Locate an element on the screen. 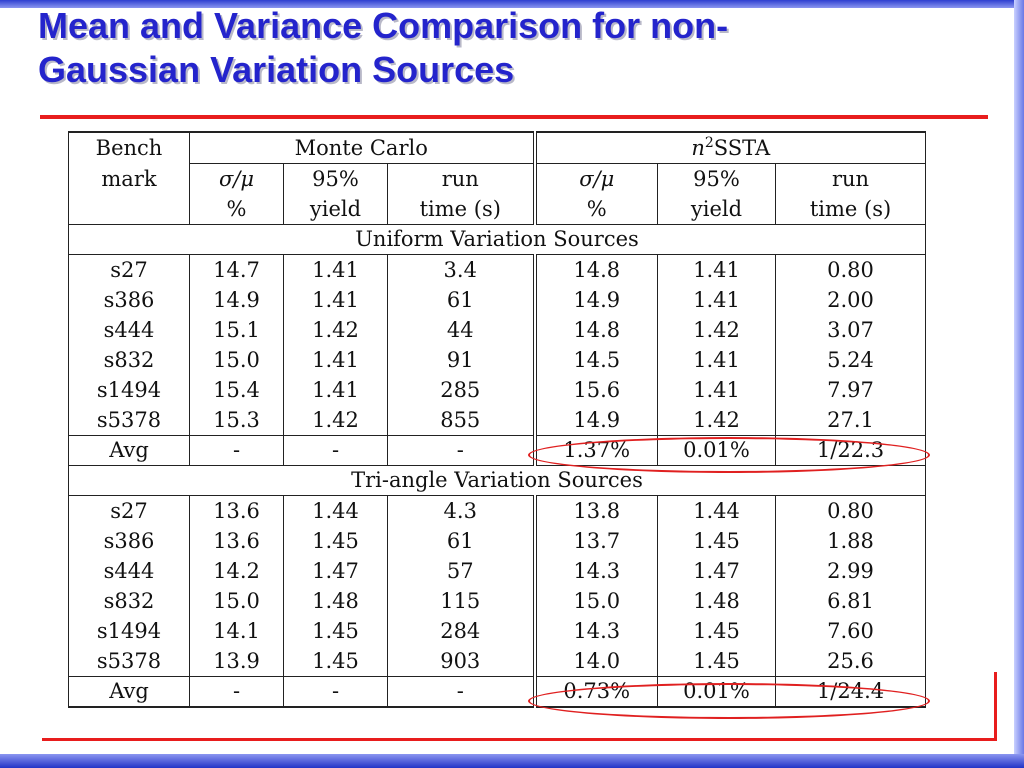 This screenshot has width=1024, height=768. header-n2ssta: n2SSTA is located at coordinates (729, 147).